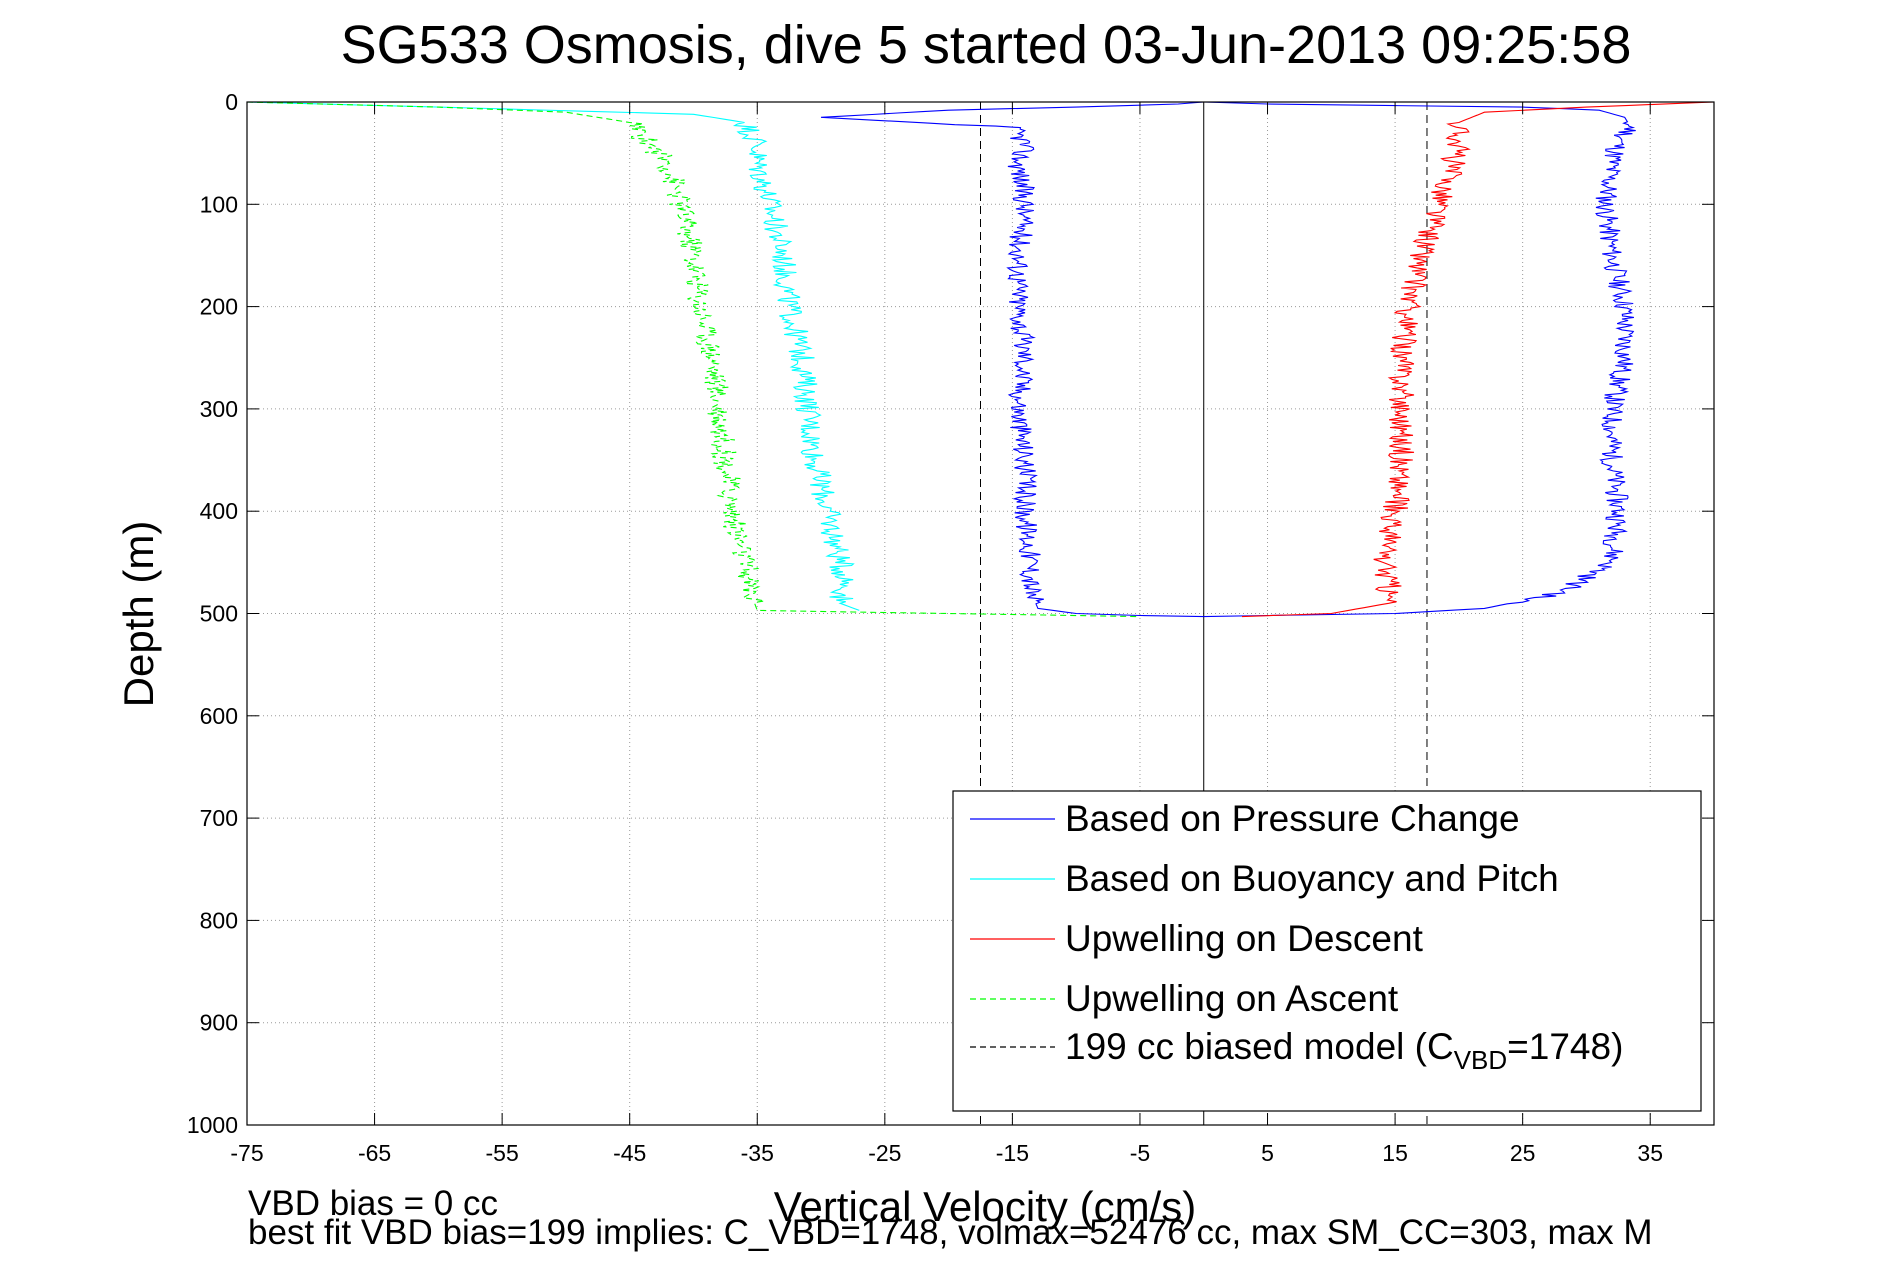 The image size is (1891, 1262). Describe the element at coordinates (373, 1203) in the screenshot. I see `annotation-vbd-bias: VBD bias = 0 cc` at that location.